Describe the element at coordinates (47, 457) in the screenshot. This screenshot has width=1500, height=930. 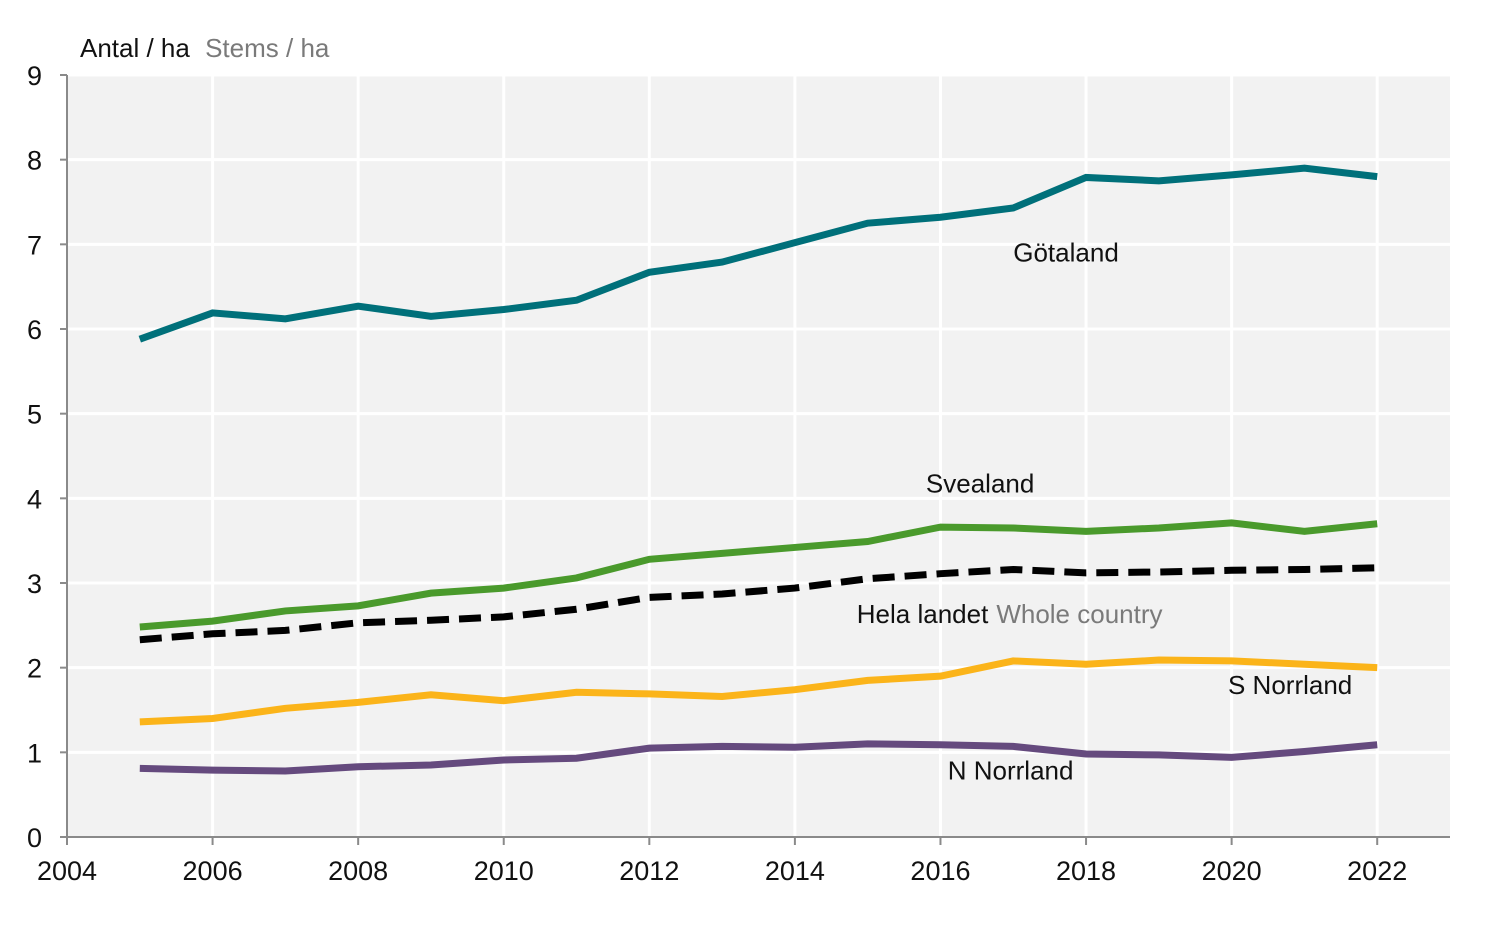
I see `y-axis-ticks: 0 1 2 3 4 5 6 7 8 9` at that location.